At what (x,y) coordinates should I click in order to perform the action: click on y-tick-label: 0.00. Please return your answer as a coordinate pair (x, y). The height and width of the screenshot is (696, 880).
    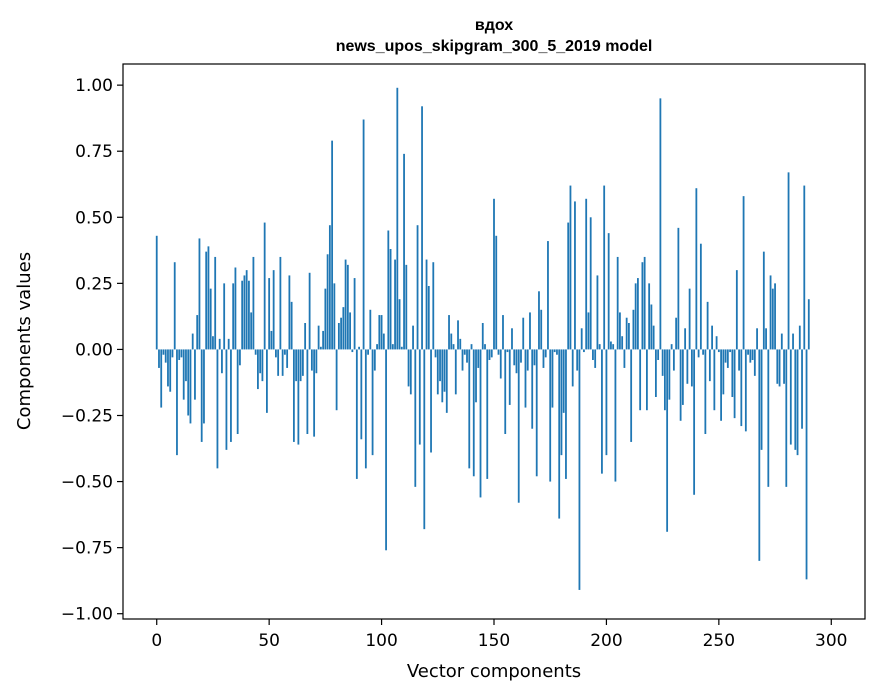
    Looking at the image, I should click on (94, 350).